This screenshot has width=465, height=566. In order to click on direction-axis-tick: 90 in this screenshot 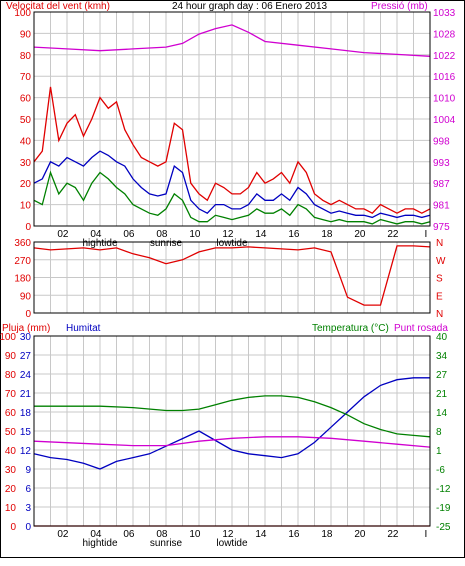, I will do `click(26, 296)`.